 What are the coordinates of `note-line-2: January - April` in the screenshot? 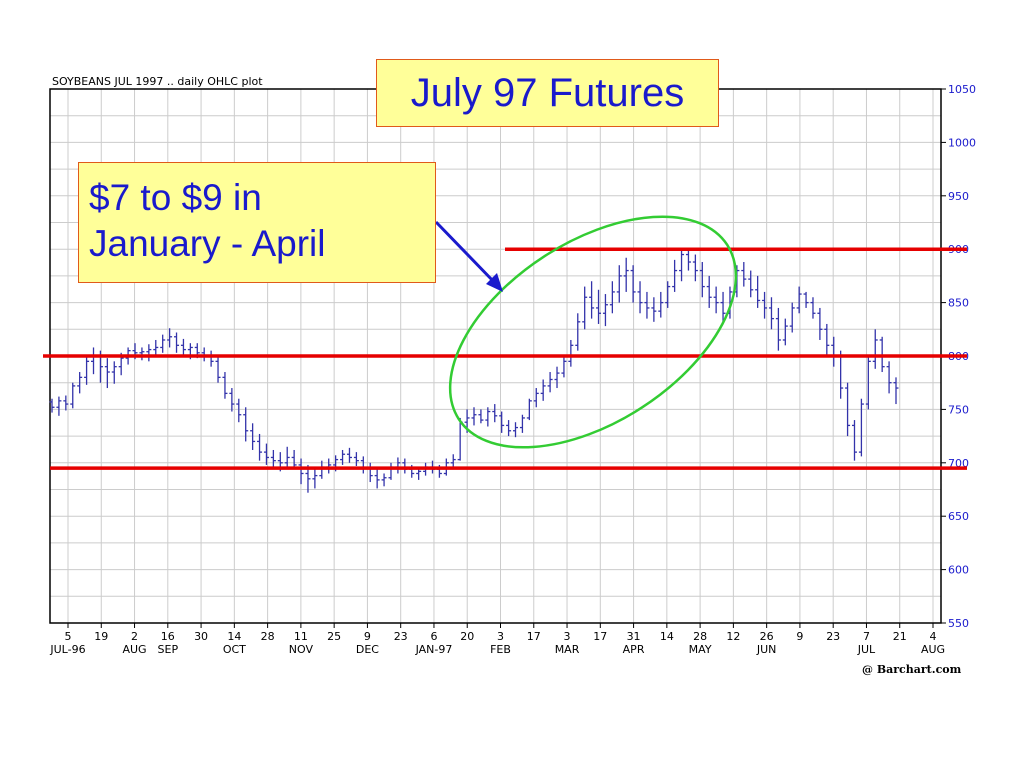 It's located at (207, 243).